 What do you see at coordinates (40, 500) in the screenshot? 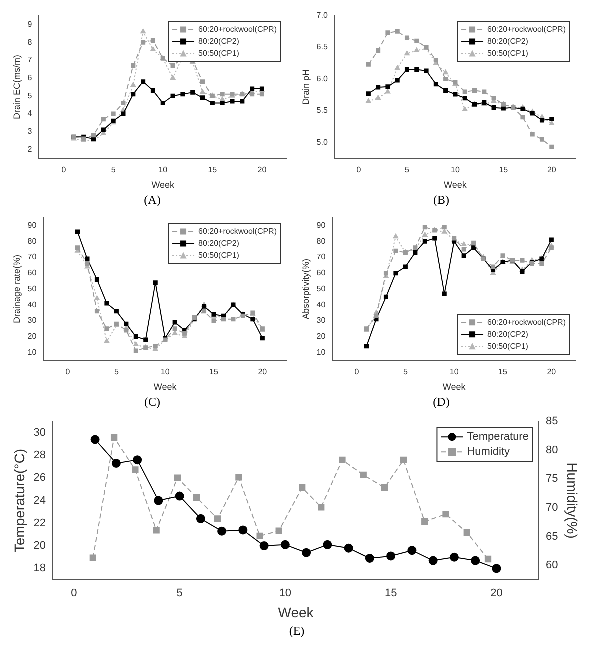
I see `y-tick-label: 24` at bounding box center [40, 500].